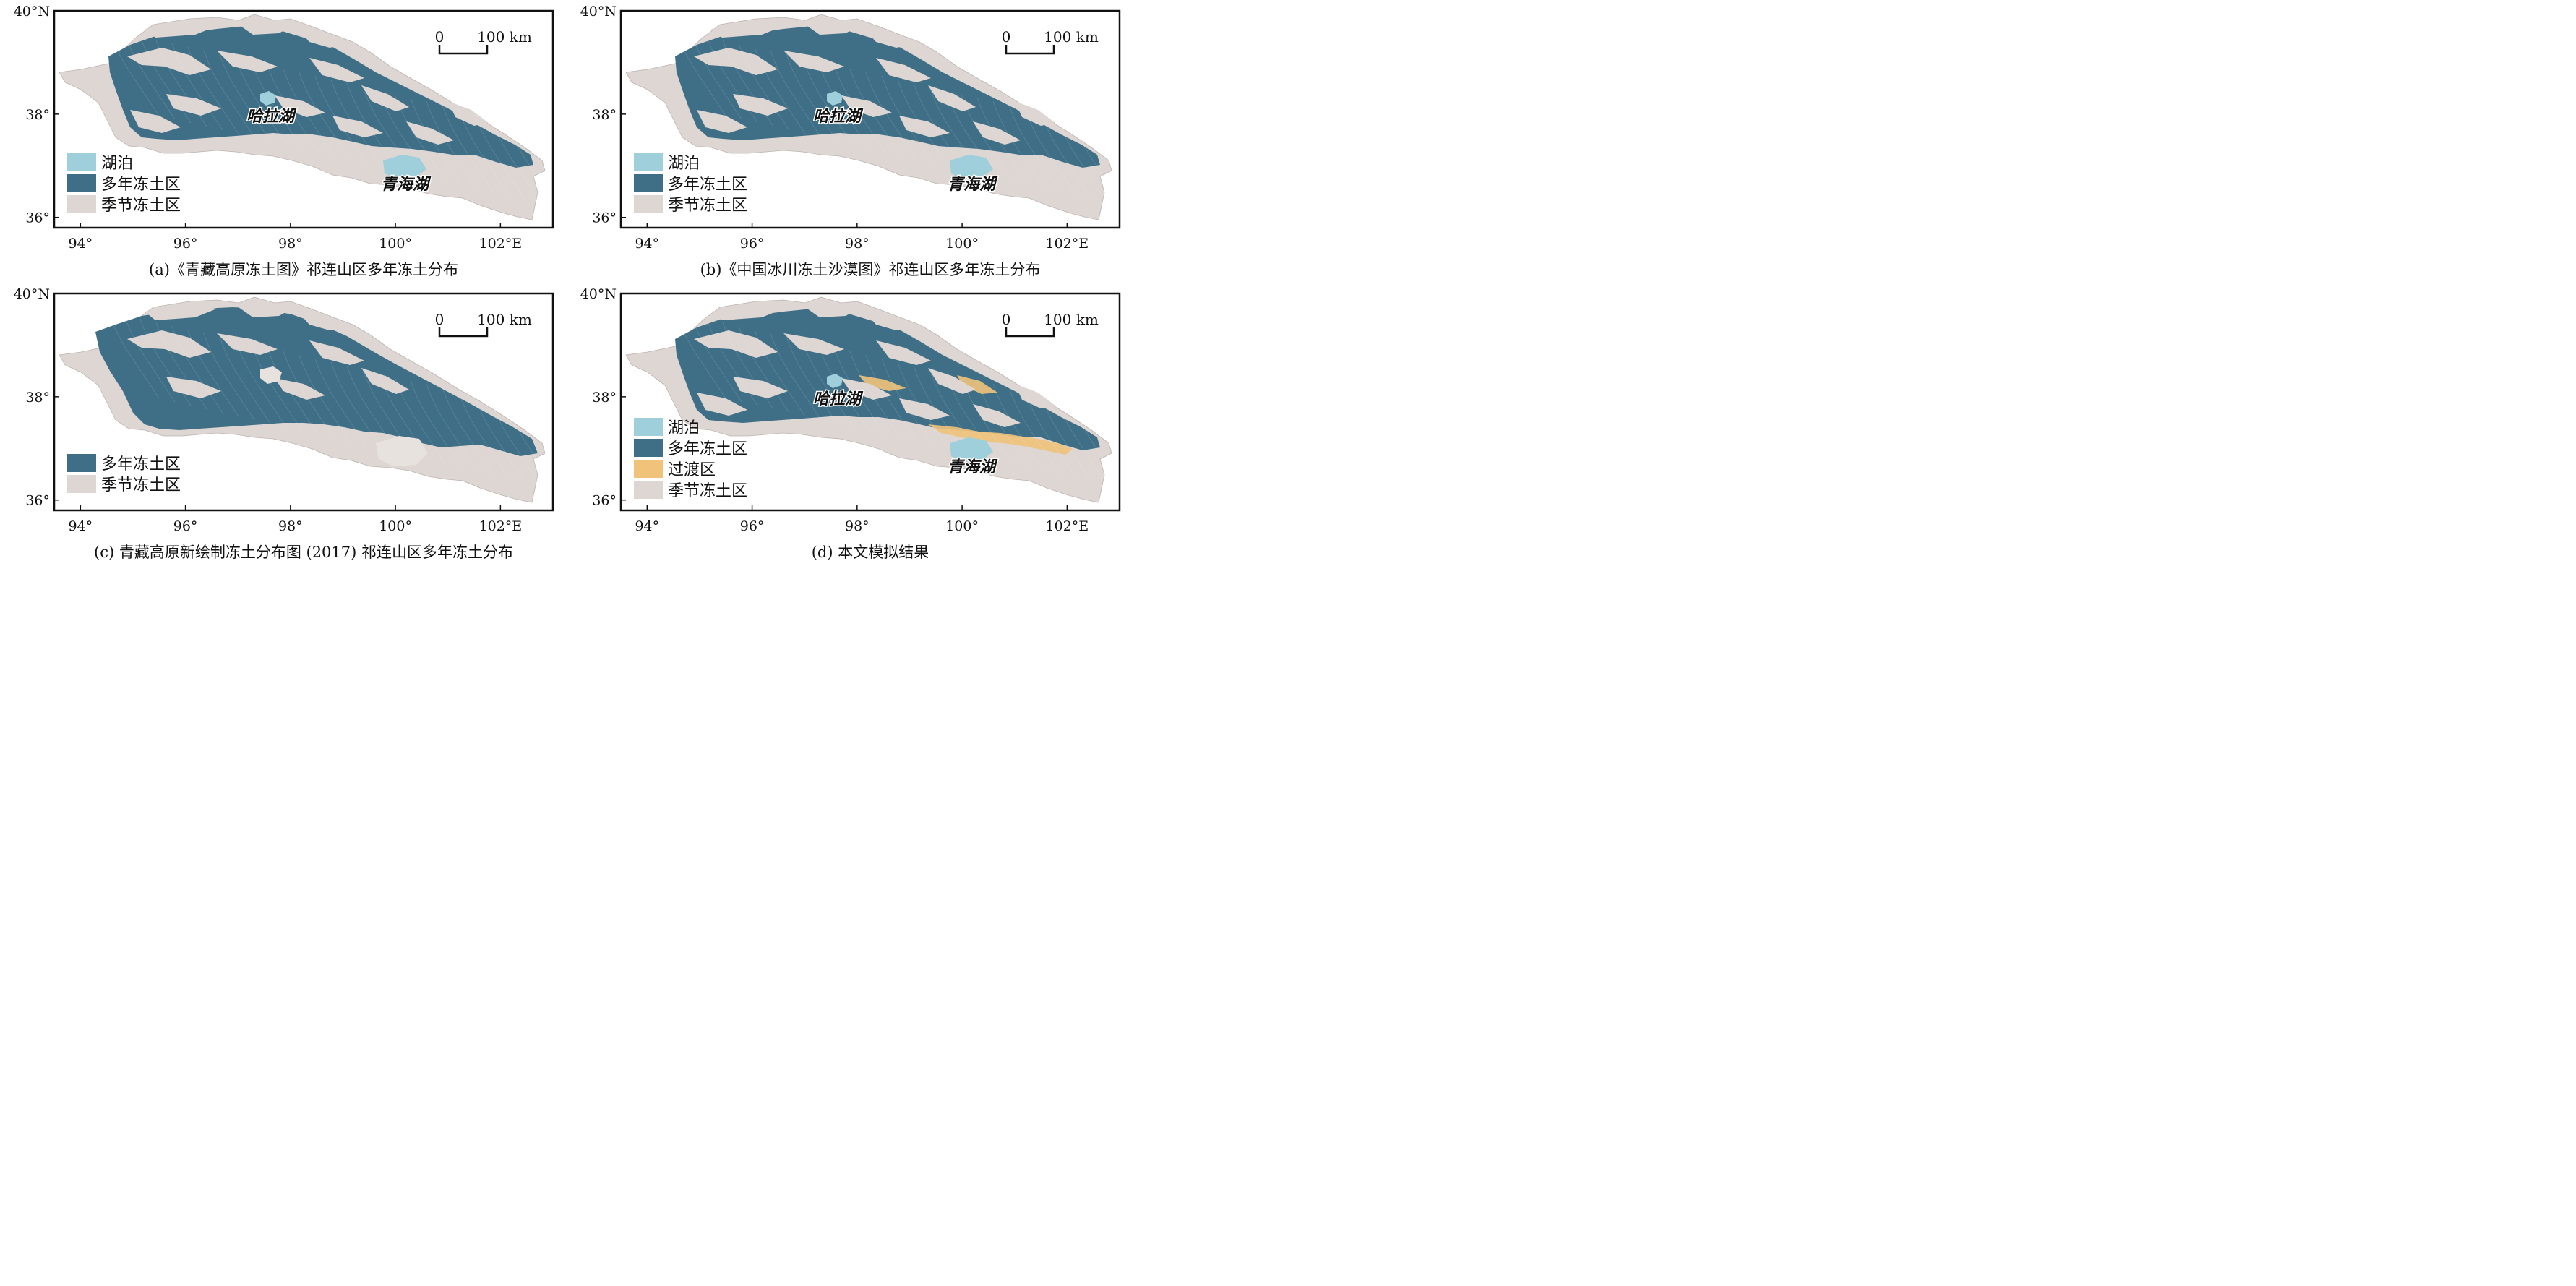 This screenshot has width=2576, height=1286. Describe the element at coordinates (871, 269) in the screenshot. I see `panel-caption: (b)《中国冰川冻土沙漠图》祁连山区多年冻土分布` at that location.